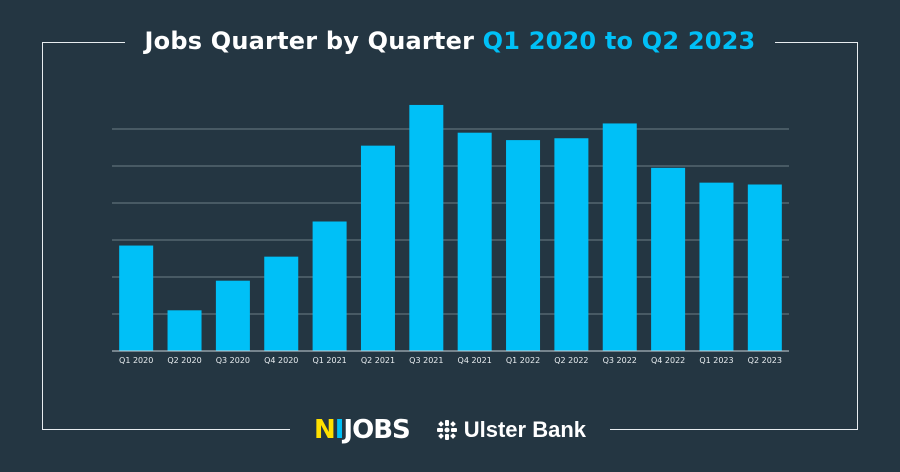  Describe the element at coordinates (474, 241) in the screenshot. I see `bar-q4-2021` at that location.